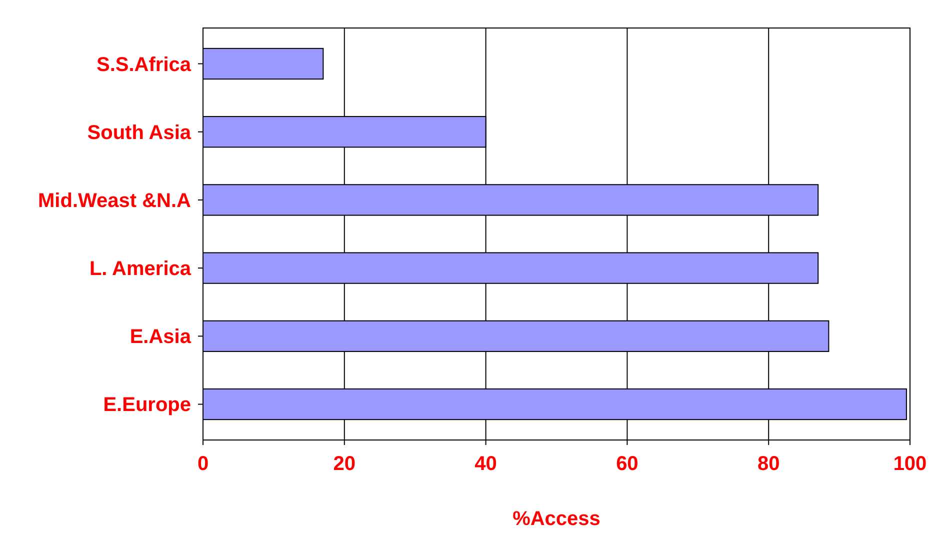 The width and height of the screenshot is (938, 543). I want to click on x-tick-label: 100, so click(910, 464).